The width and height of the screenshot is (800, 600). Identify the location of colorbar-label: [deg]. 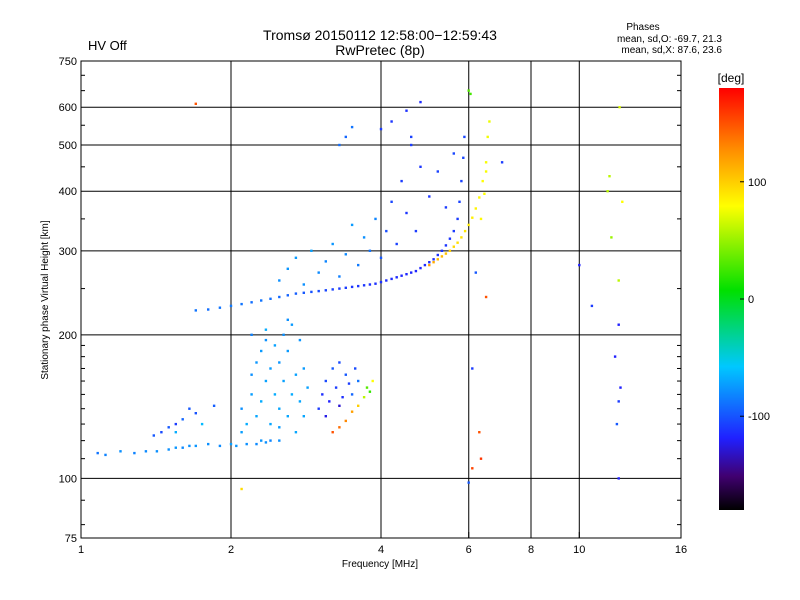
(731, 78).